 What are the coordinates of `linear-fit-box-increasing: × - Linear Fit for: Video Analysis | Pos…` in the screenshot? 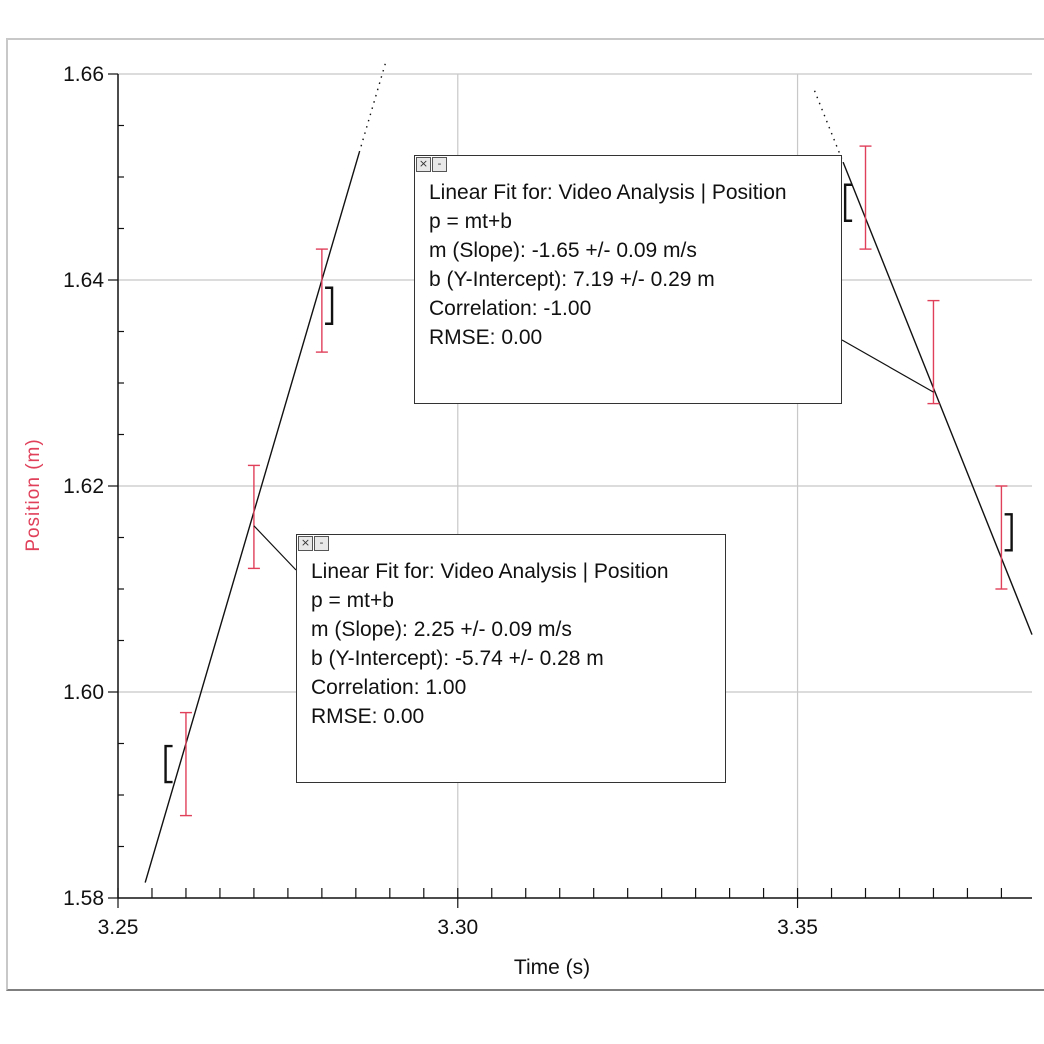 It's located at (511, 658).